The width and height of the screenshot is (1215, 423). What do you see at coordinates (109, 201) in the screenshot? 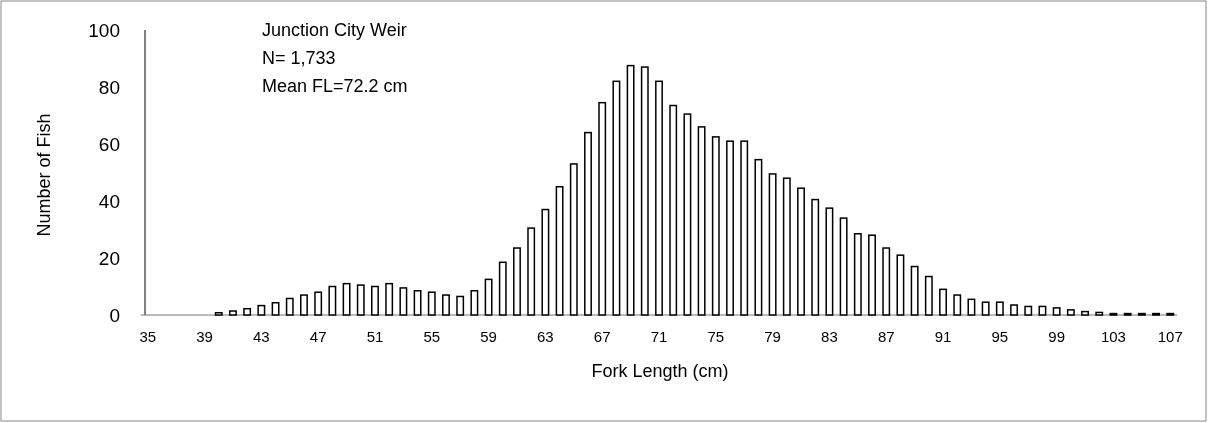
I see `y-tick-label: 40` at bounding box center [109, 201].